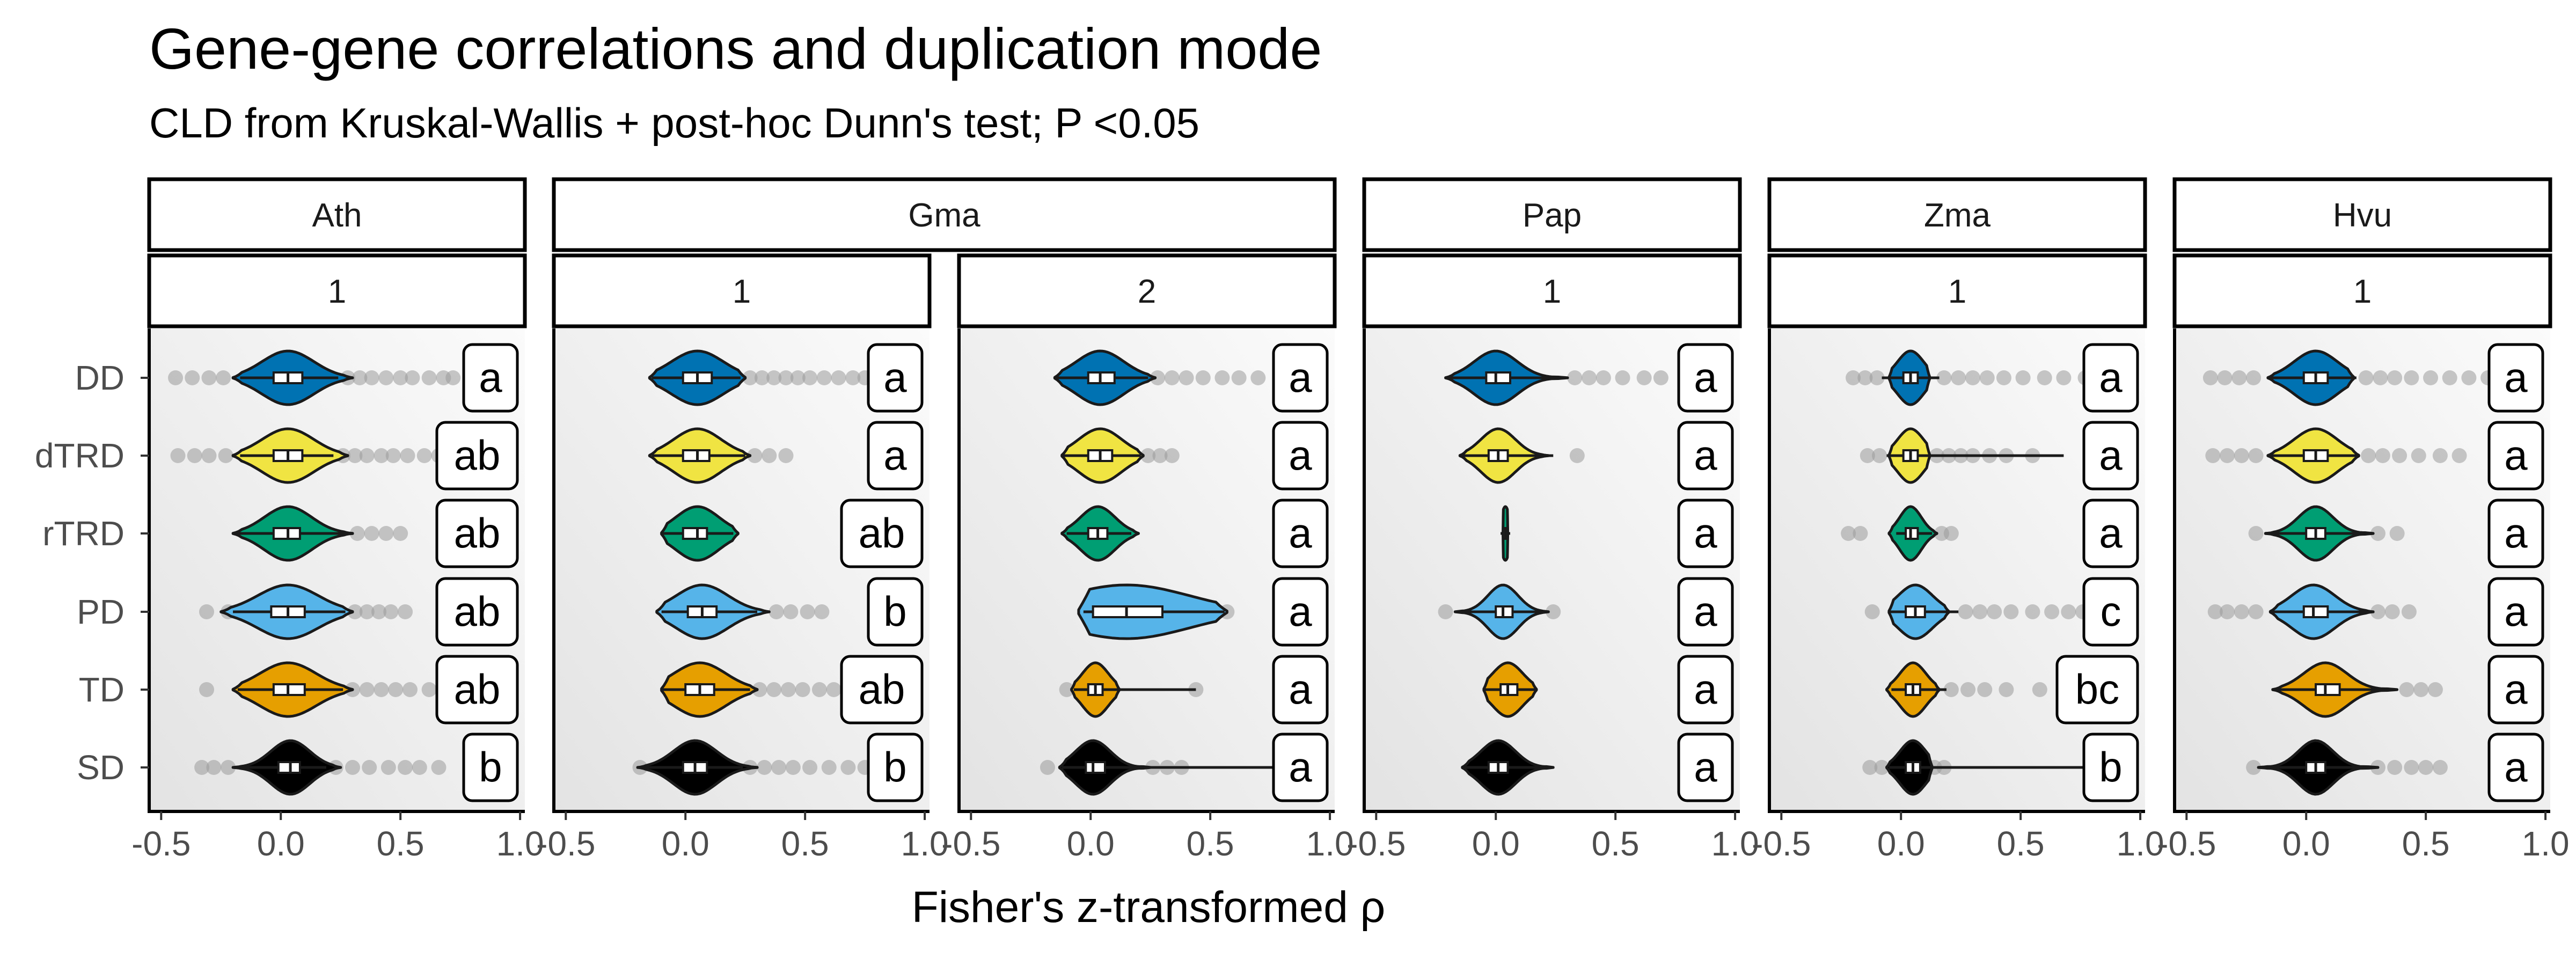  I want to click on strip-zma: Zma, so click(1957, 214).